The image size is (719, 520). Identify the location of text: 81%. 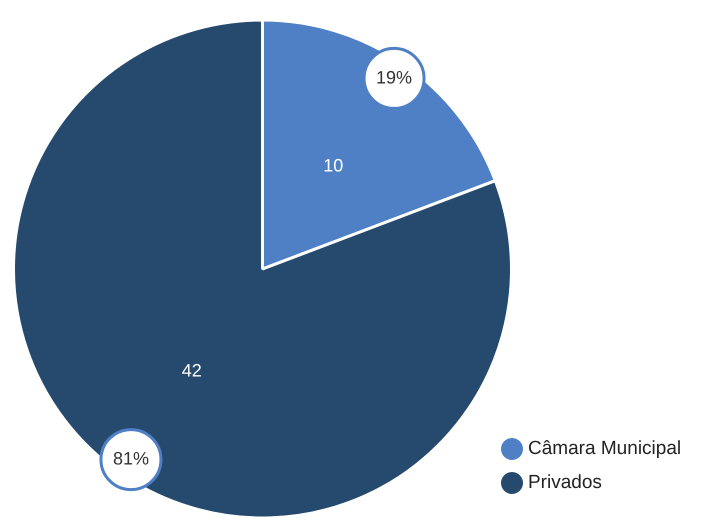
(130, 458).